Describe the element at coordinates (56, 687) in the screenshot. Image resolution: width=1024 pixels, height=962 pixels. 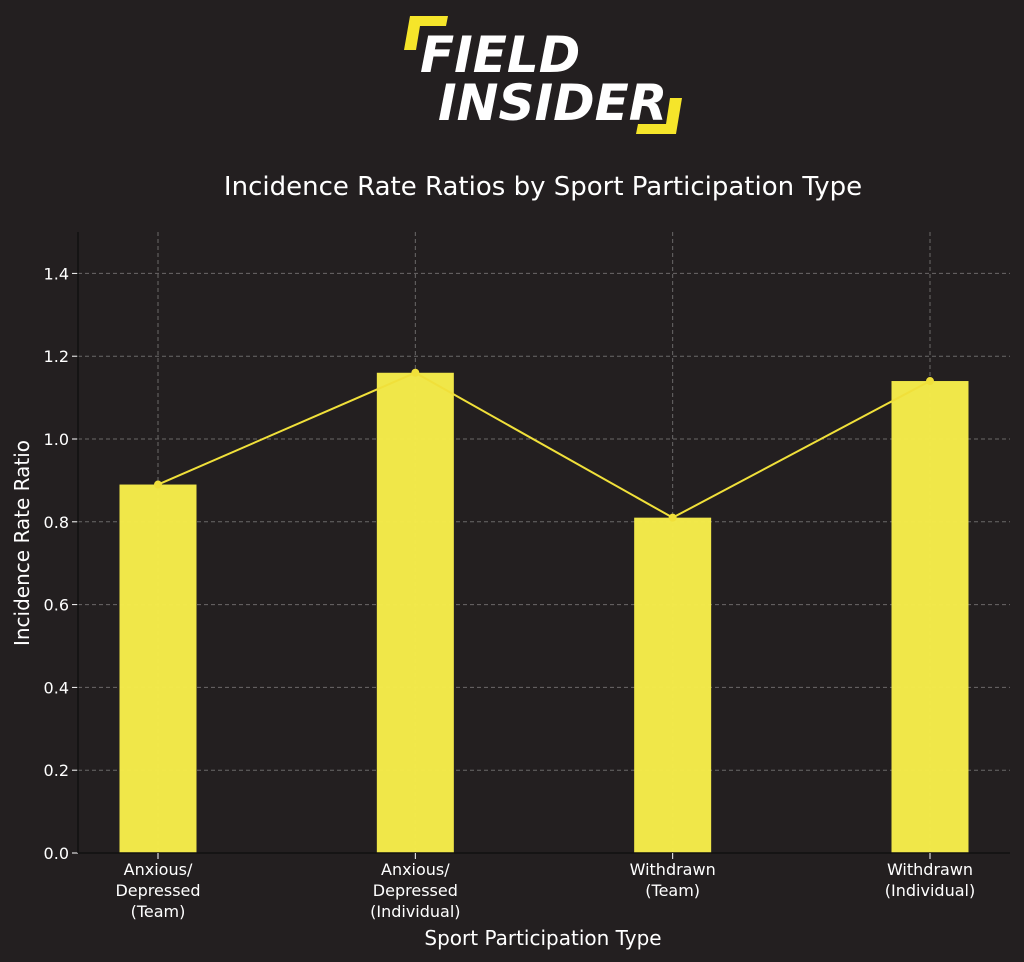
I see `y-tick-label: 0.4` at that location.